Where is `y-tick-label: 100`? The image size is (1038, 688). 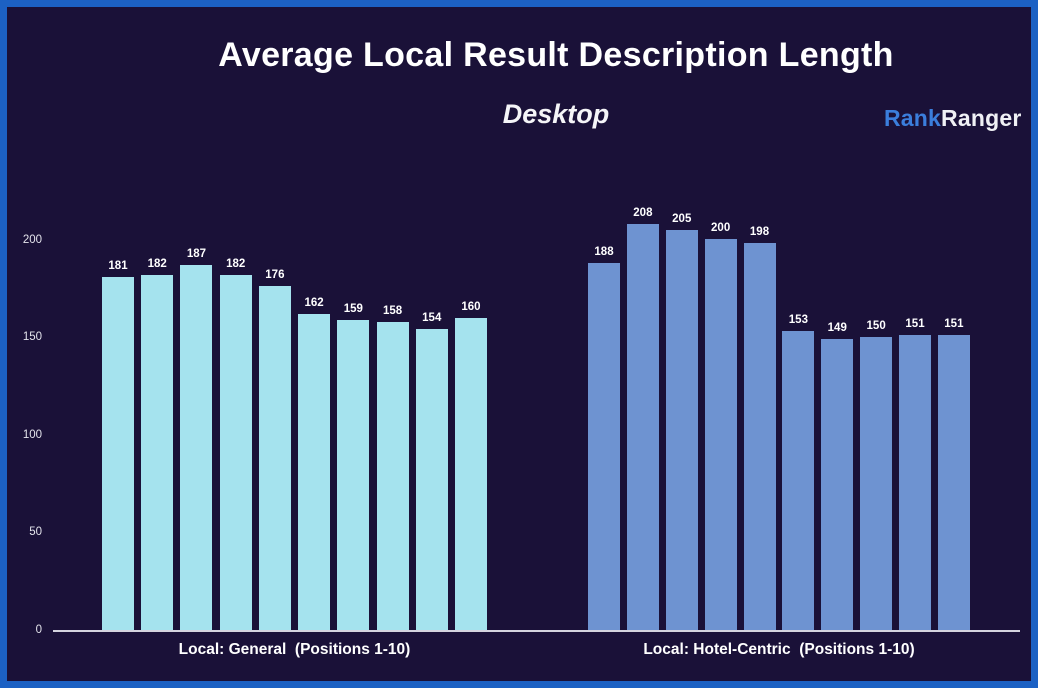
y-tick-label: 100 is located at coordinates (32, 434).